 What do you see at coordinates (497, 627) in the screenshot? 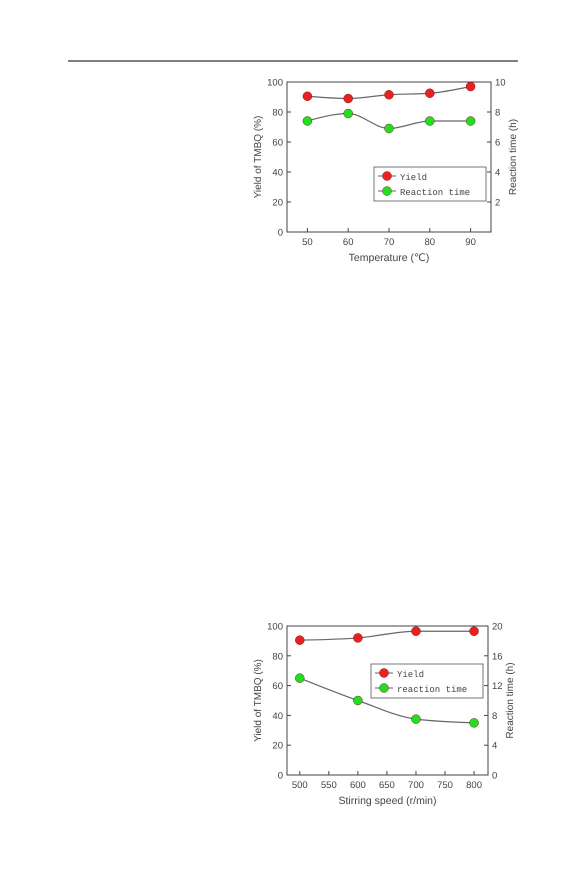
I see `y2-tick-label: 20` at bounding box center [497, 627].